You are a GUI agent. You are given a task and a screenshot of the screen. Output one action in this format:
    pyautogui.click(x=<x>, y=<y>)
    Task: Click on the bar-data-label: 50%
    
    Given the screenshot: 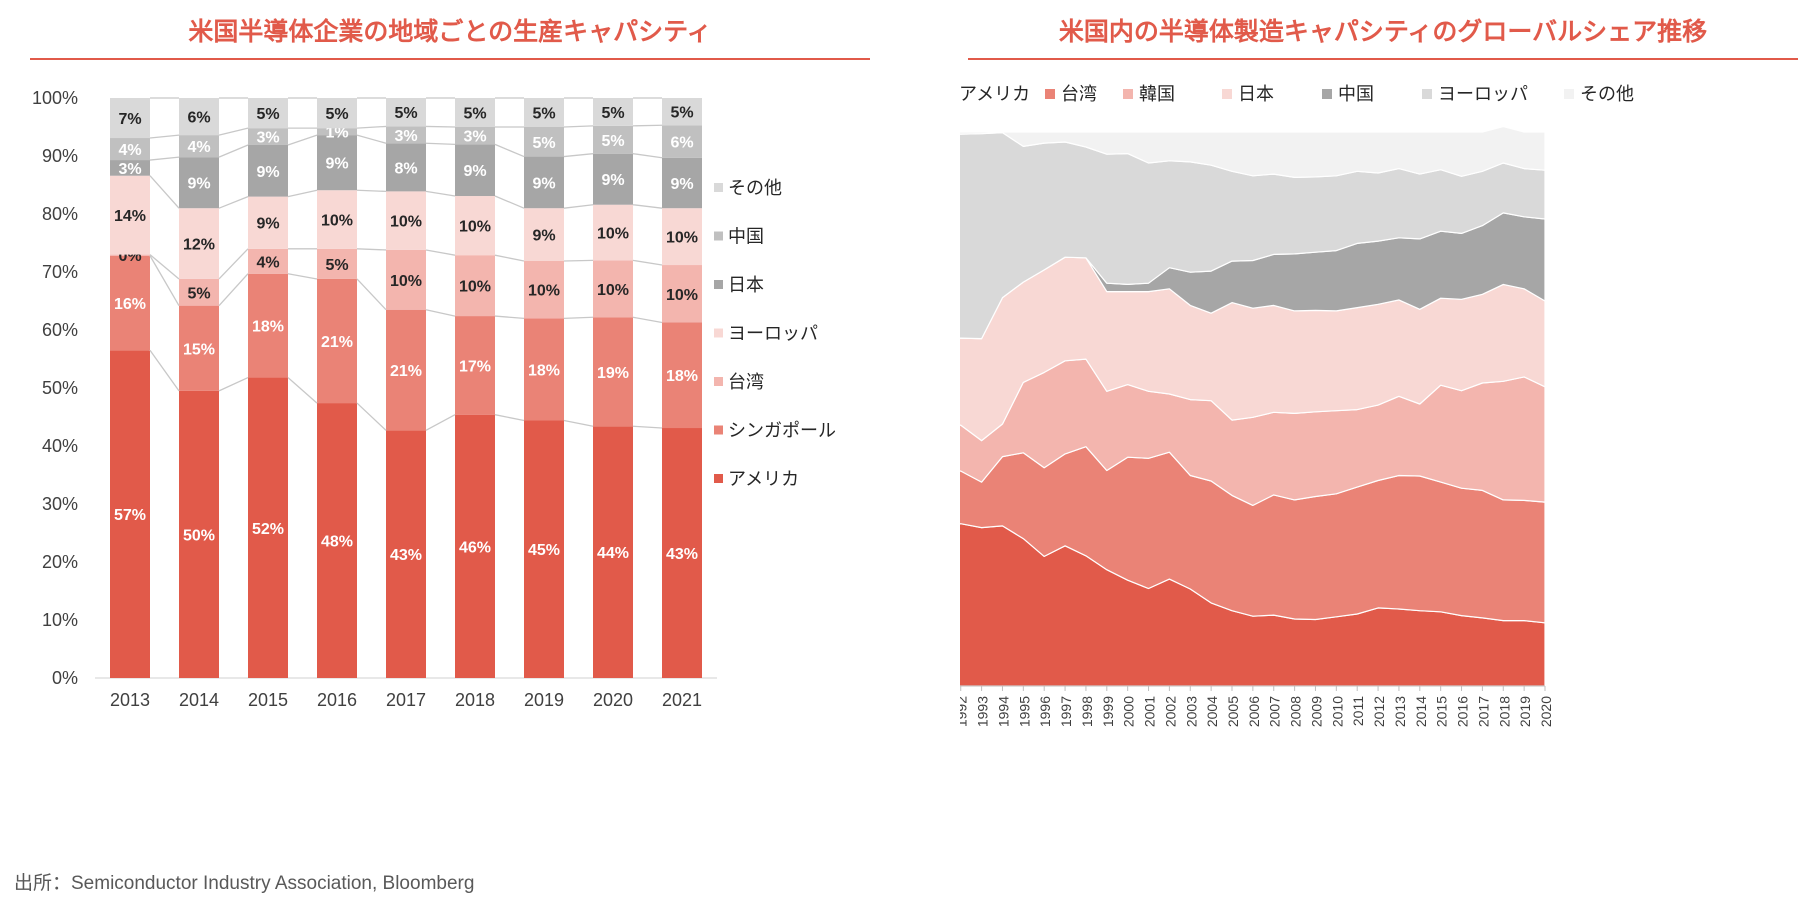 What is the action you would take?
    pyautogui.click(x=199, y=535)
    